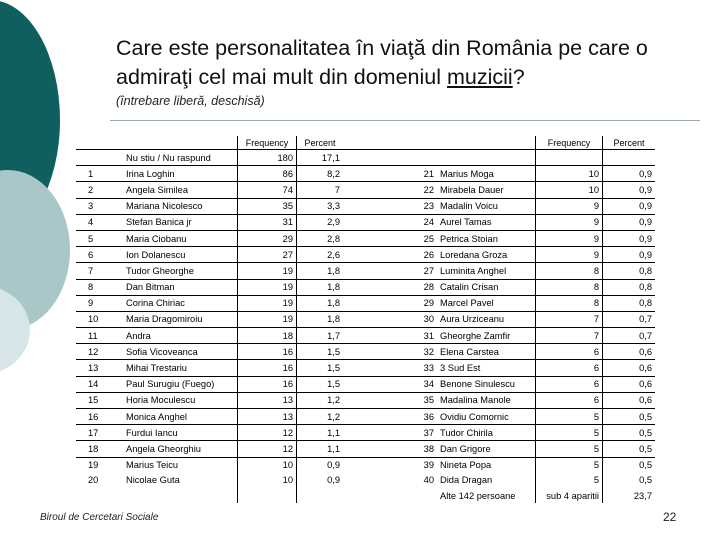  Describe the element at coordinates (423, 400) in the screenshot. I see `row-number-right: 35` at that location.